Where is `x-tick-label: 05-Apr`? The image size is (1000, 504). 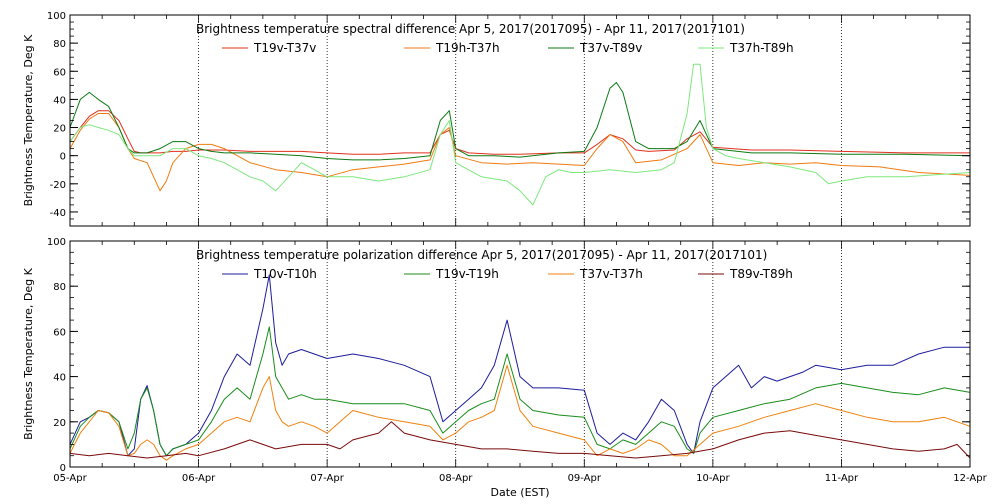 x-tick-label: 05-Apr is located at coordinates (70, 478).